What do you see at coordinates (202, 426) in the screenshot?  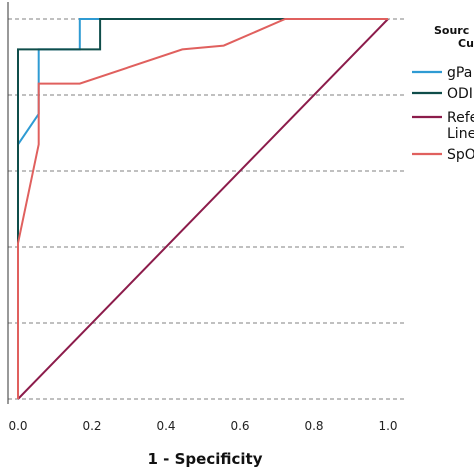 I see `x-tick-labels: 0.0 0.2 0.4 0.6 0.8 1.0` at bounding box center [202, 426].